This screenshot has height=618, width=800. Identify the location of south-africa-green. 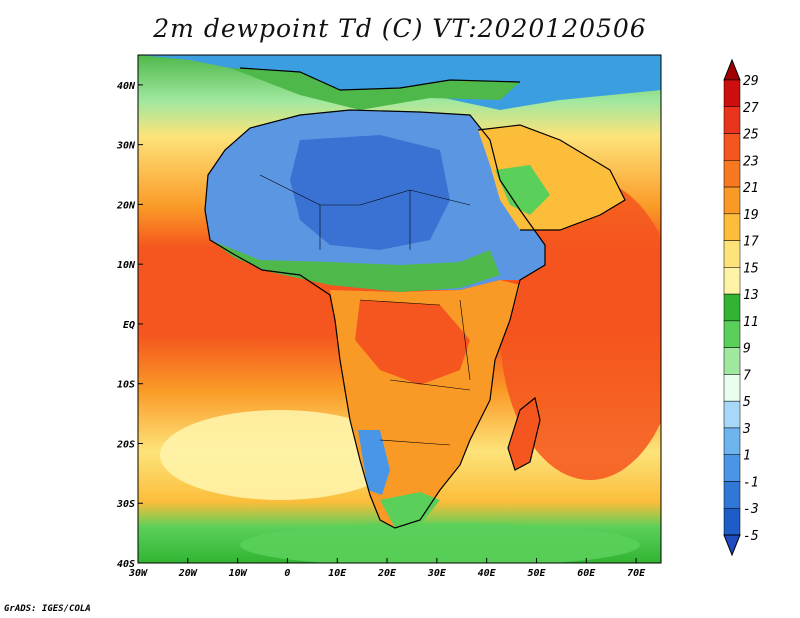
(410, 510).